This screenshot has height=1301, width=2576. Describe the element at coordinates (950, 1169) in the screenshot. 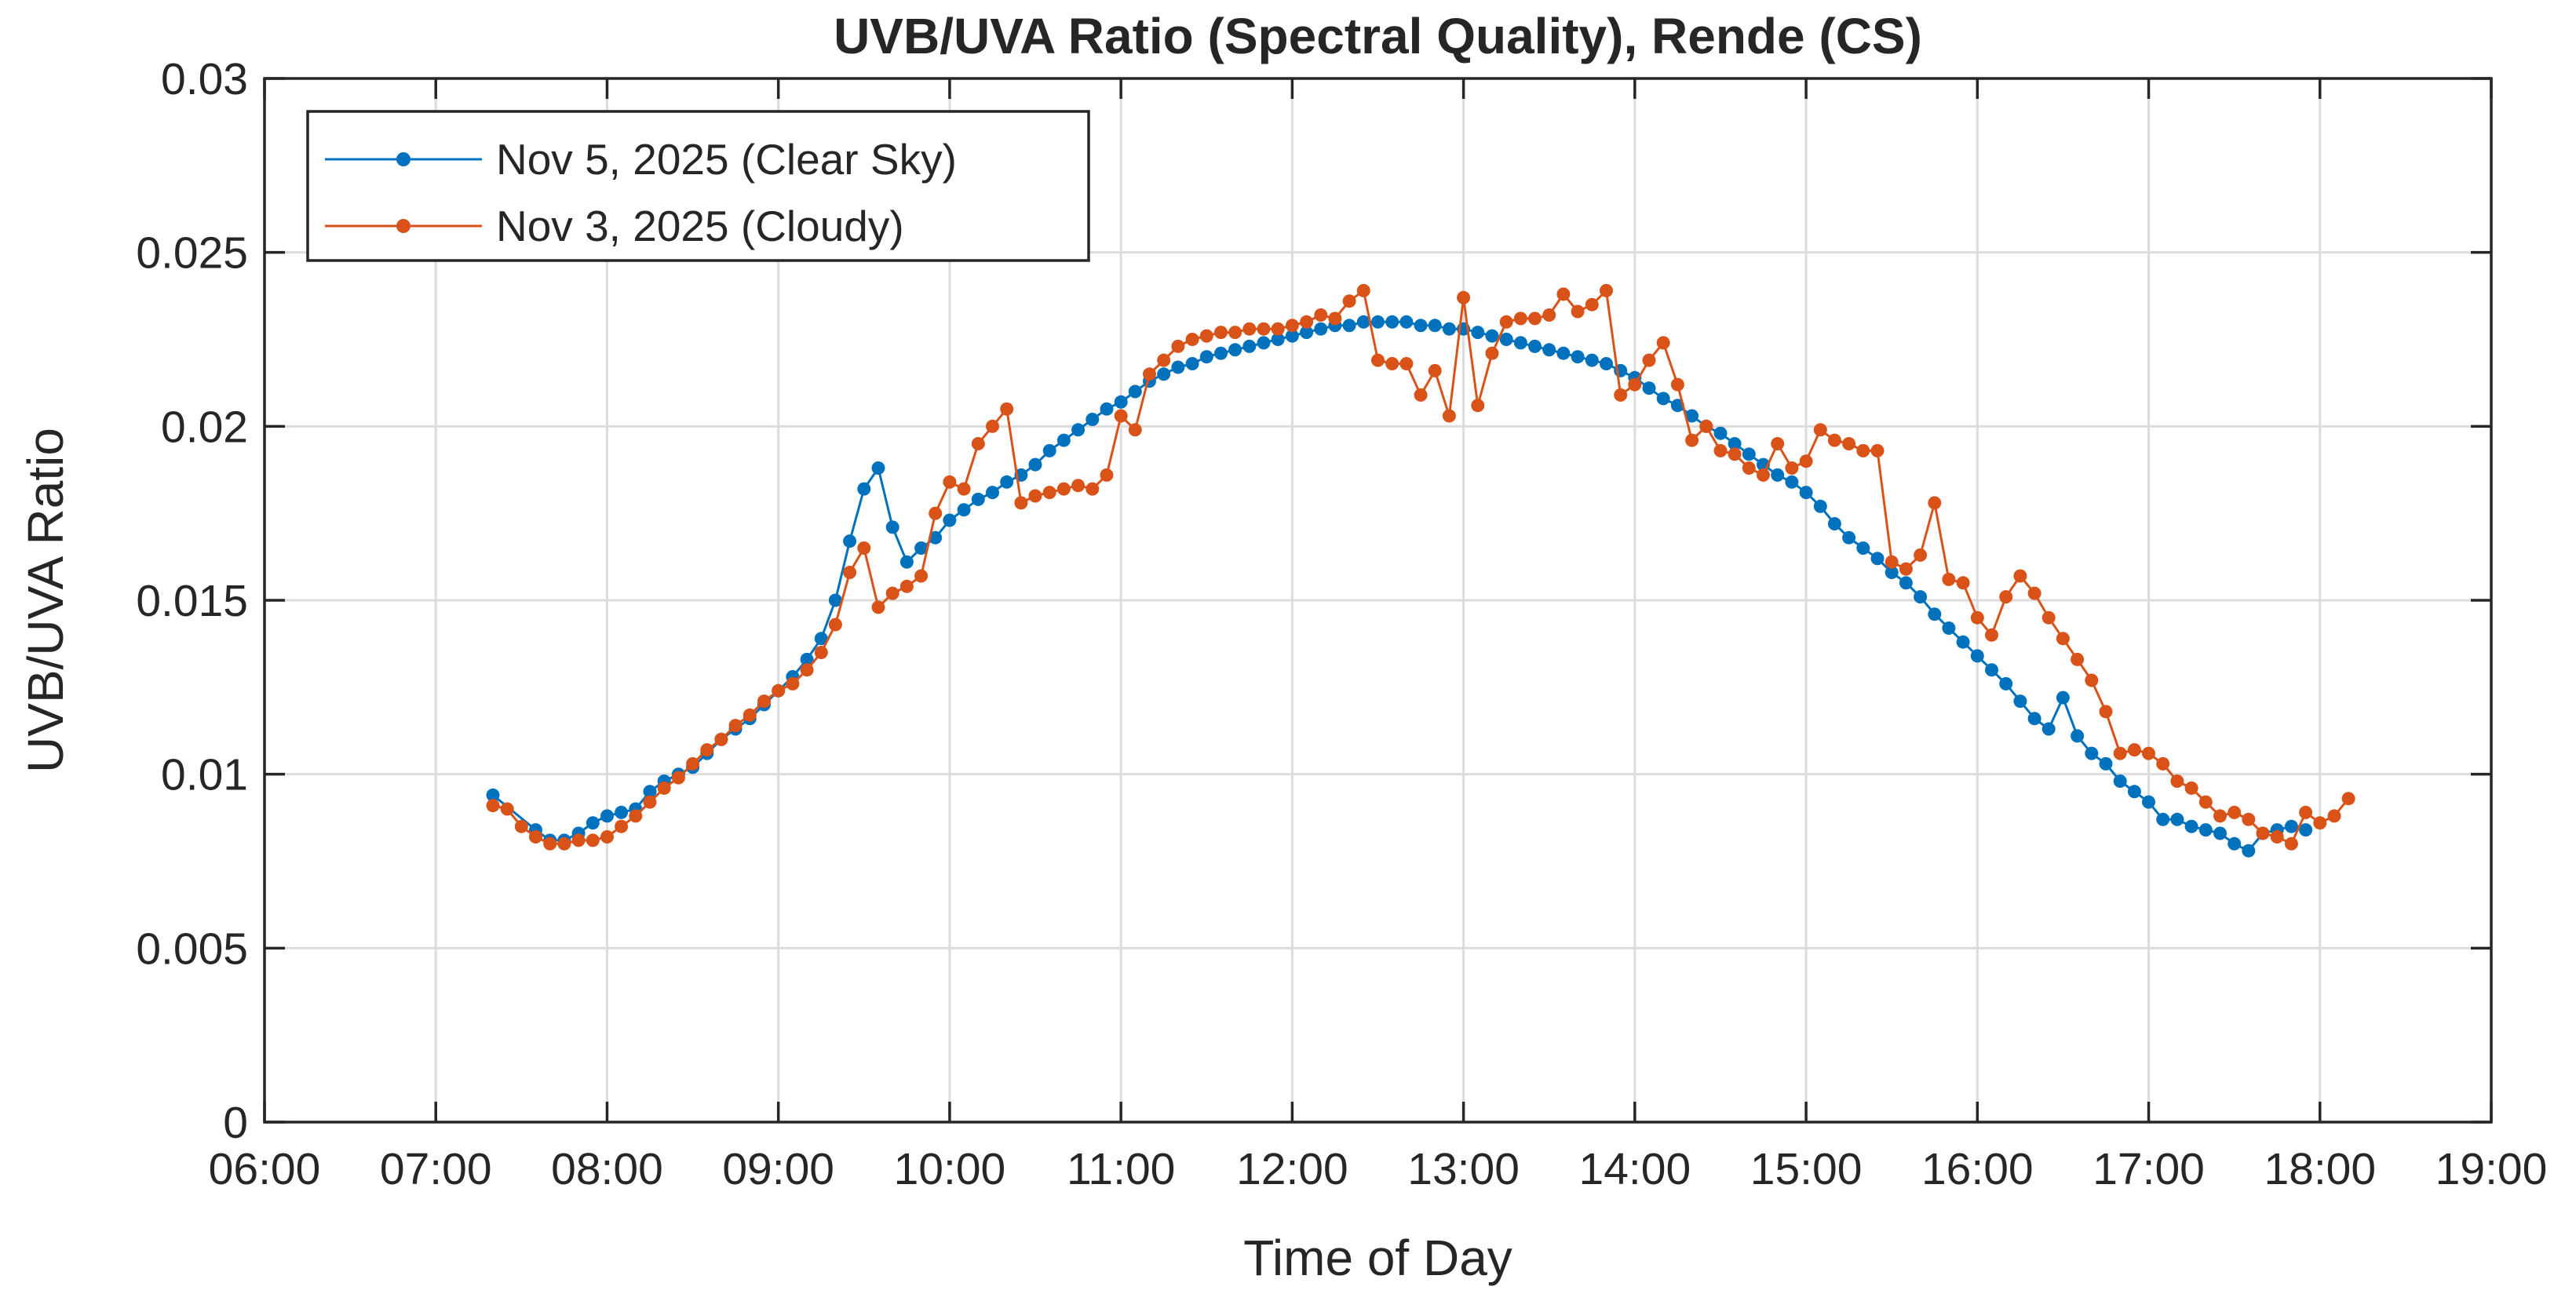

I see `x-tick-label: 10:00` at that location.